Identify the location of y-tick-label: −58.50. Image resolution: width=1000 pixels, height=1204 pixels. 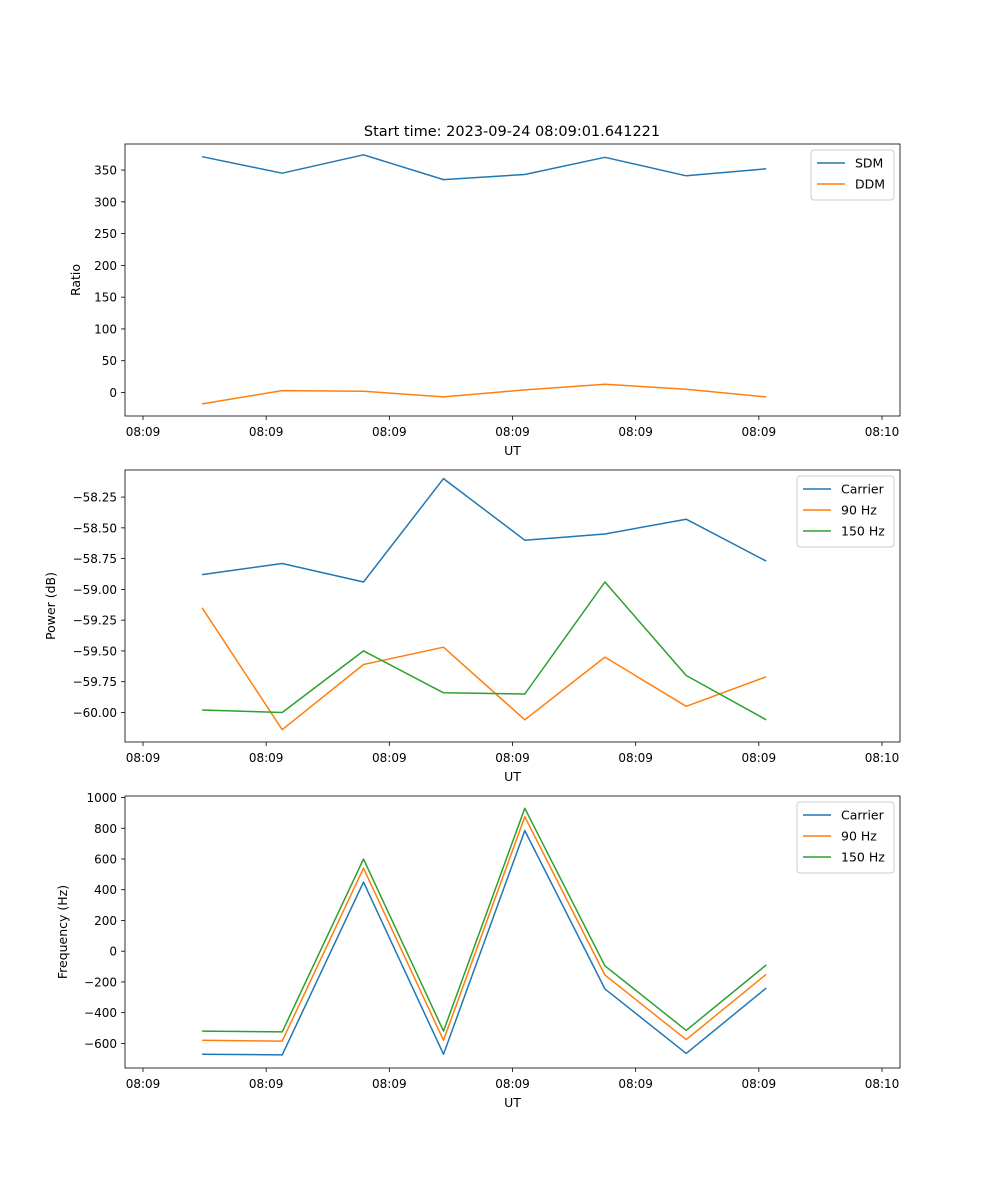
(95, 528).